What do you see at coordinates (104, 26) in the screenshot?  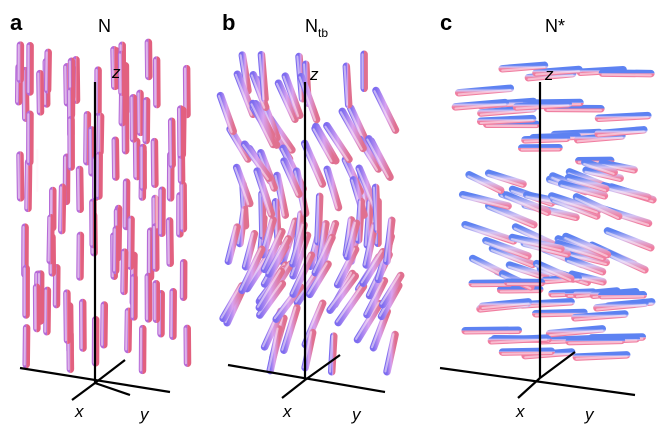 I see `panel-a-title: N` at bounding box center [104, 26].